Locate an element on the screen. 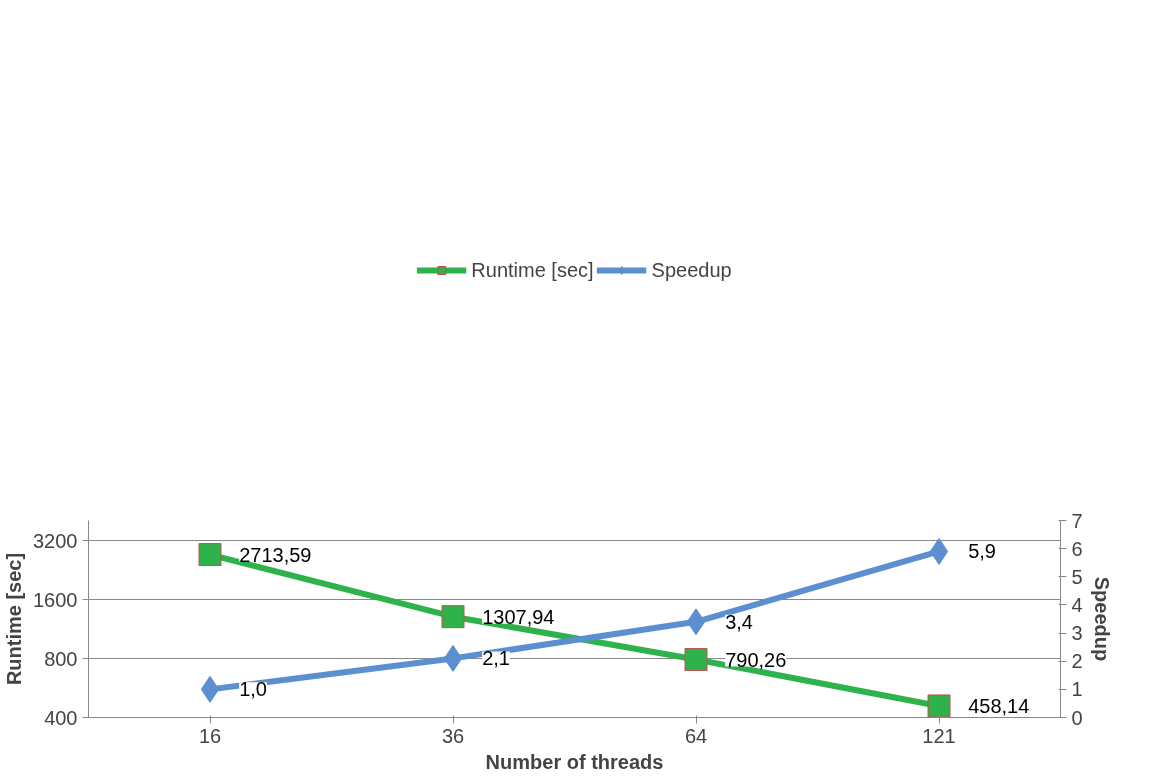 This screenshot has height=782, width=1156. y-tick-label: 1600 is located at coordinates (55, 599).